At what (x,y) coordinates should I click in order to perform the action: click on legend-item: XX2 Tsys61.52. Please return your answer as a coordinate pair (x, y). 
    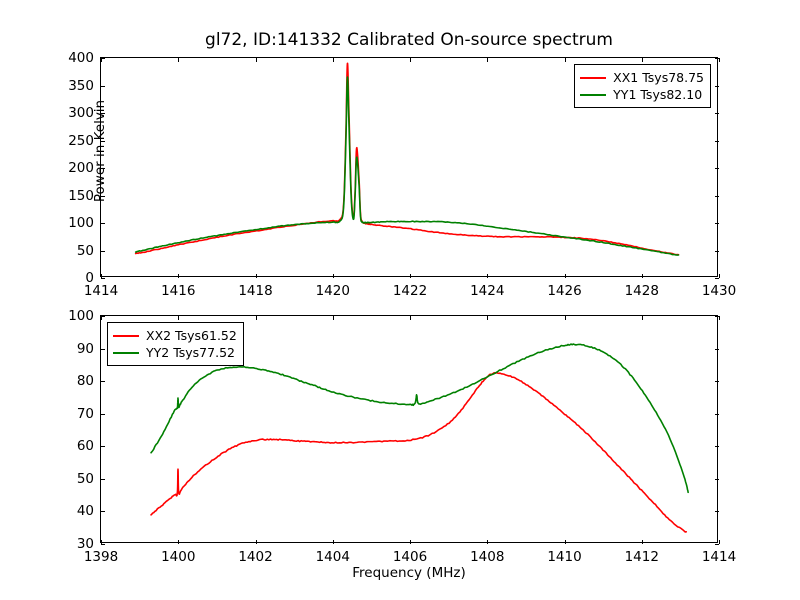
    Looking at the image, I should click on (175, 335).